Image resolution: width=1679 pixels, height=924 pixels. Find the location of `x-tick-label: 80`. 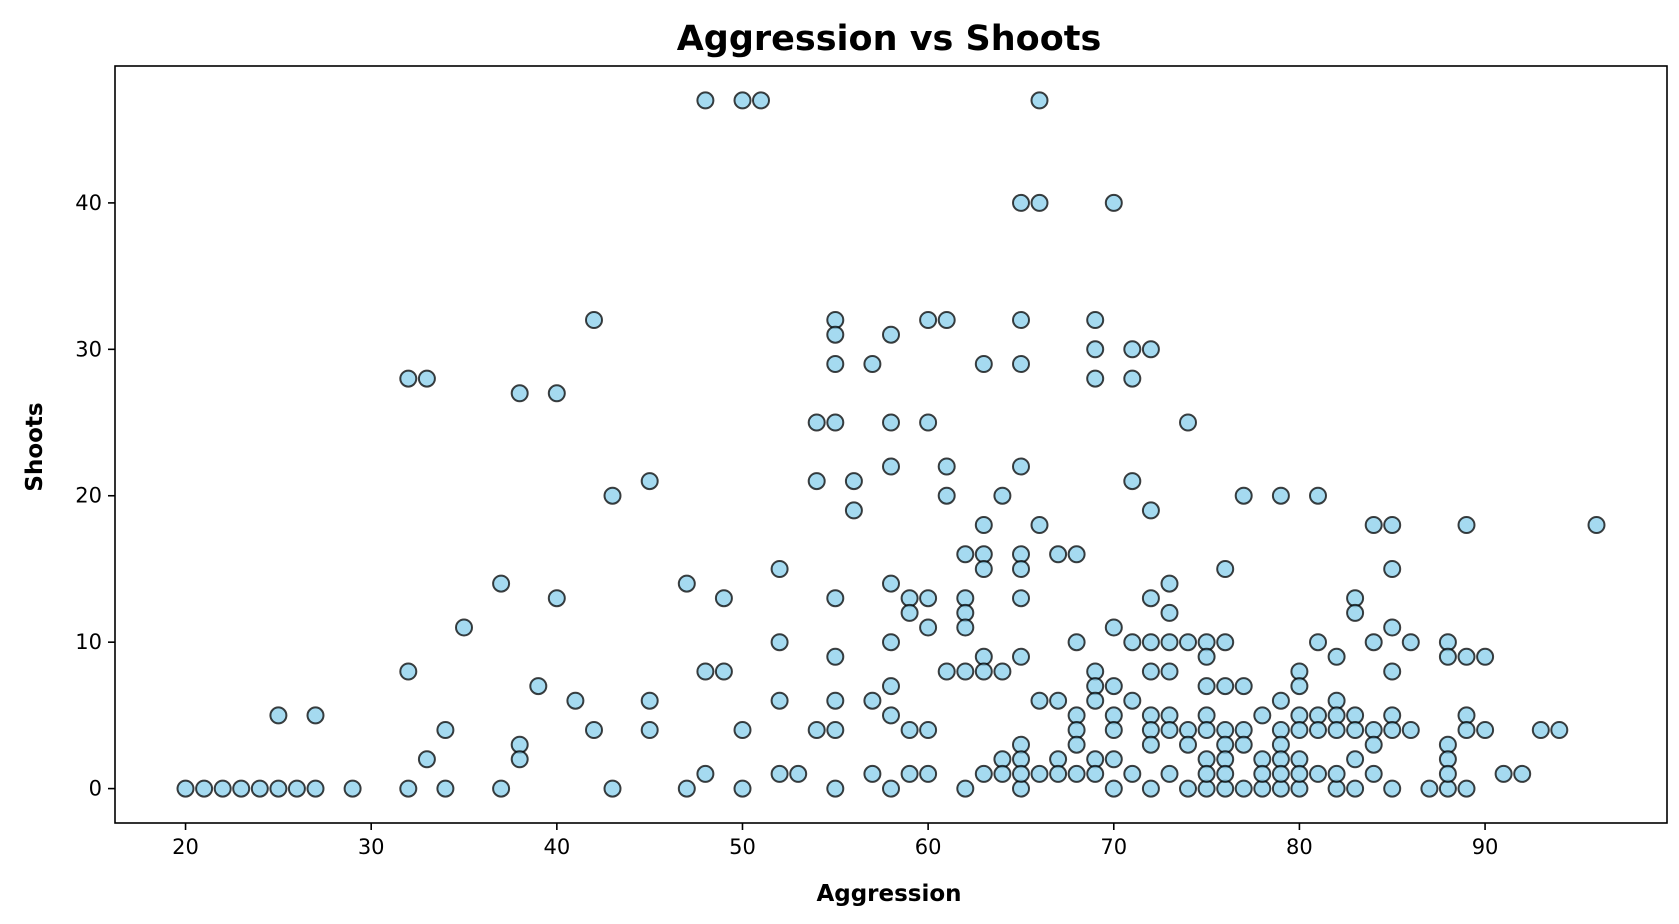

x-tick-label: 80 is located at coordinates (1299, 847).